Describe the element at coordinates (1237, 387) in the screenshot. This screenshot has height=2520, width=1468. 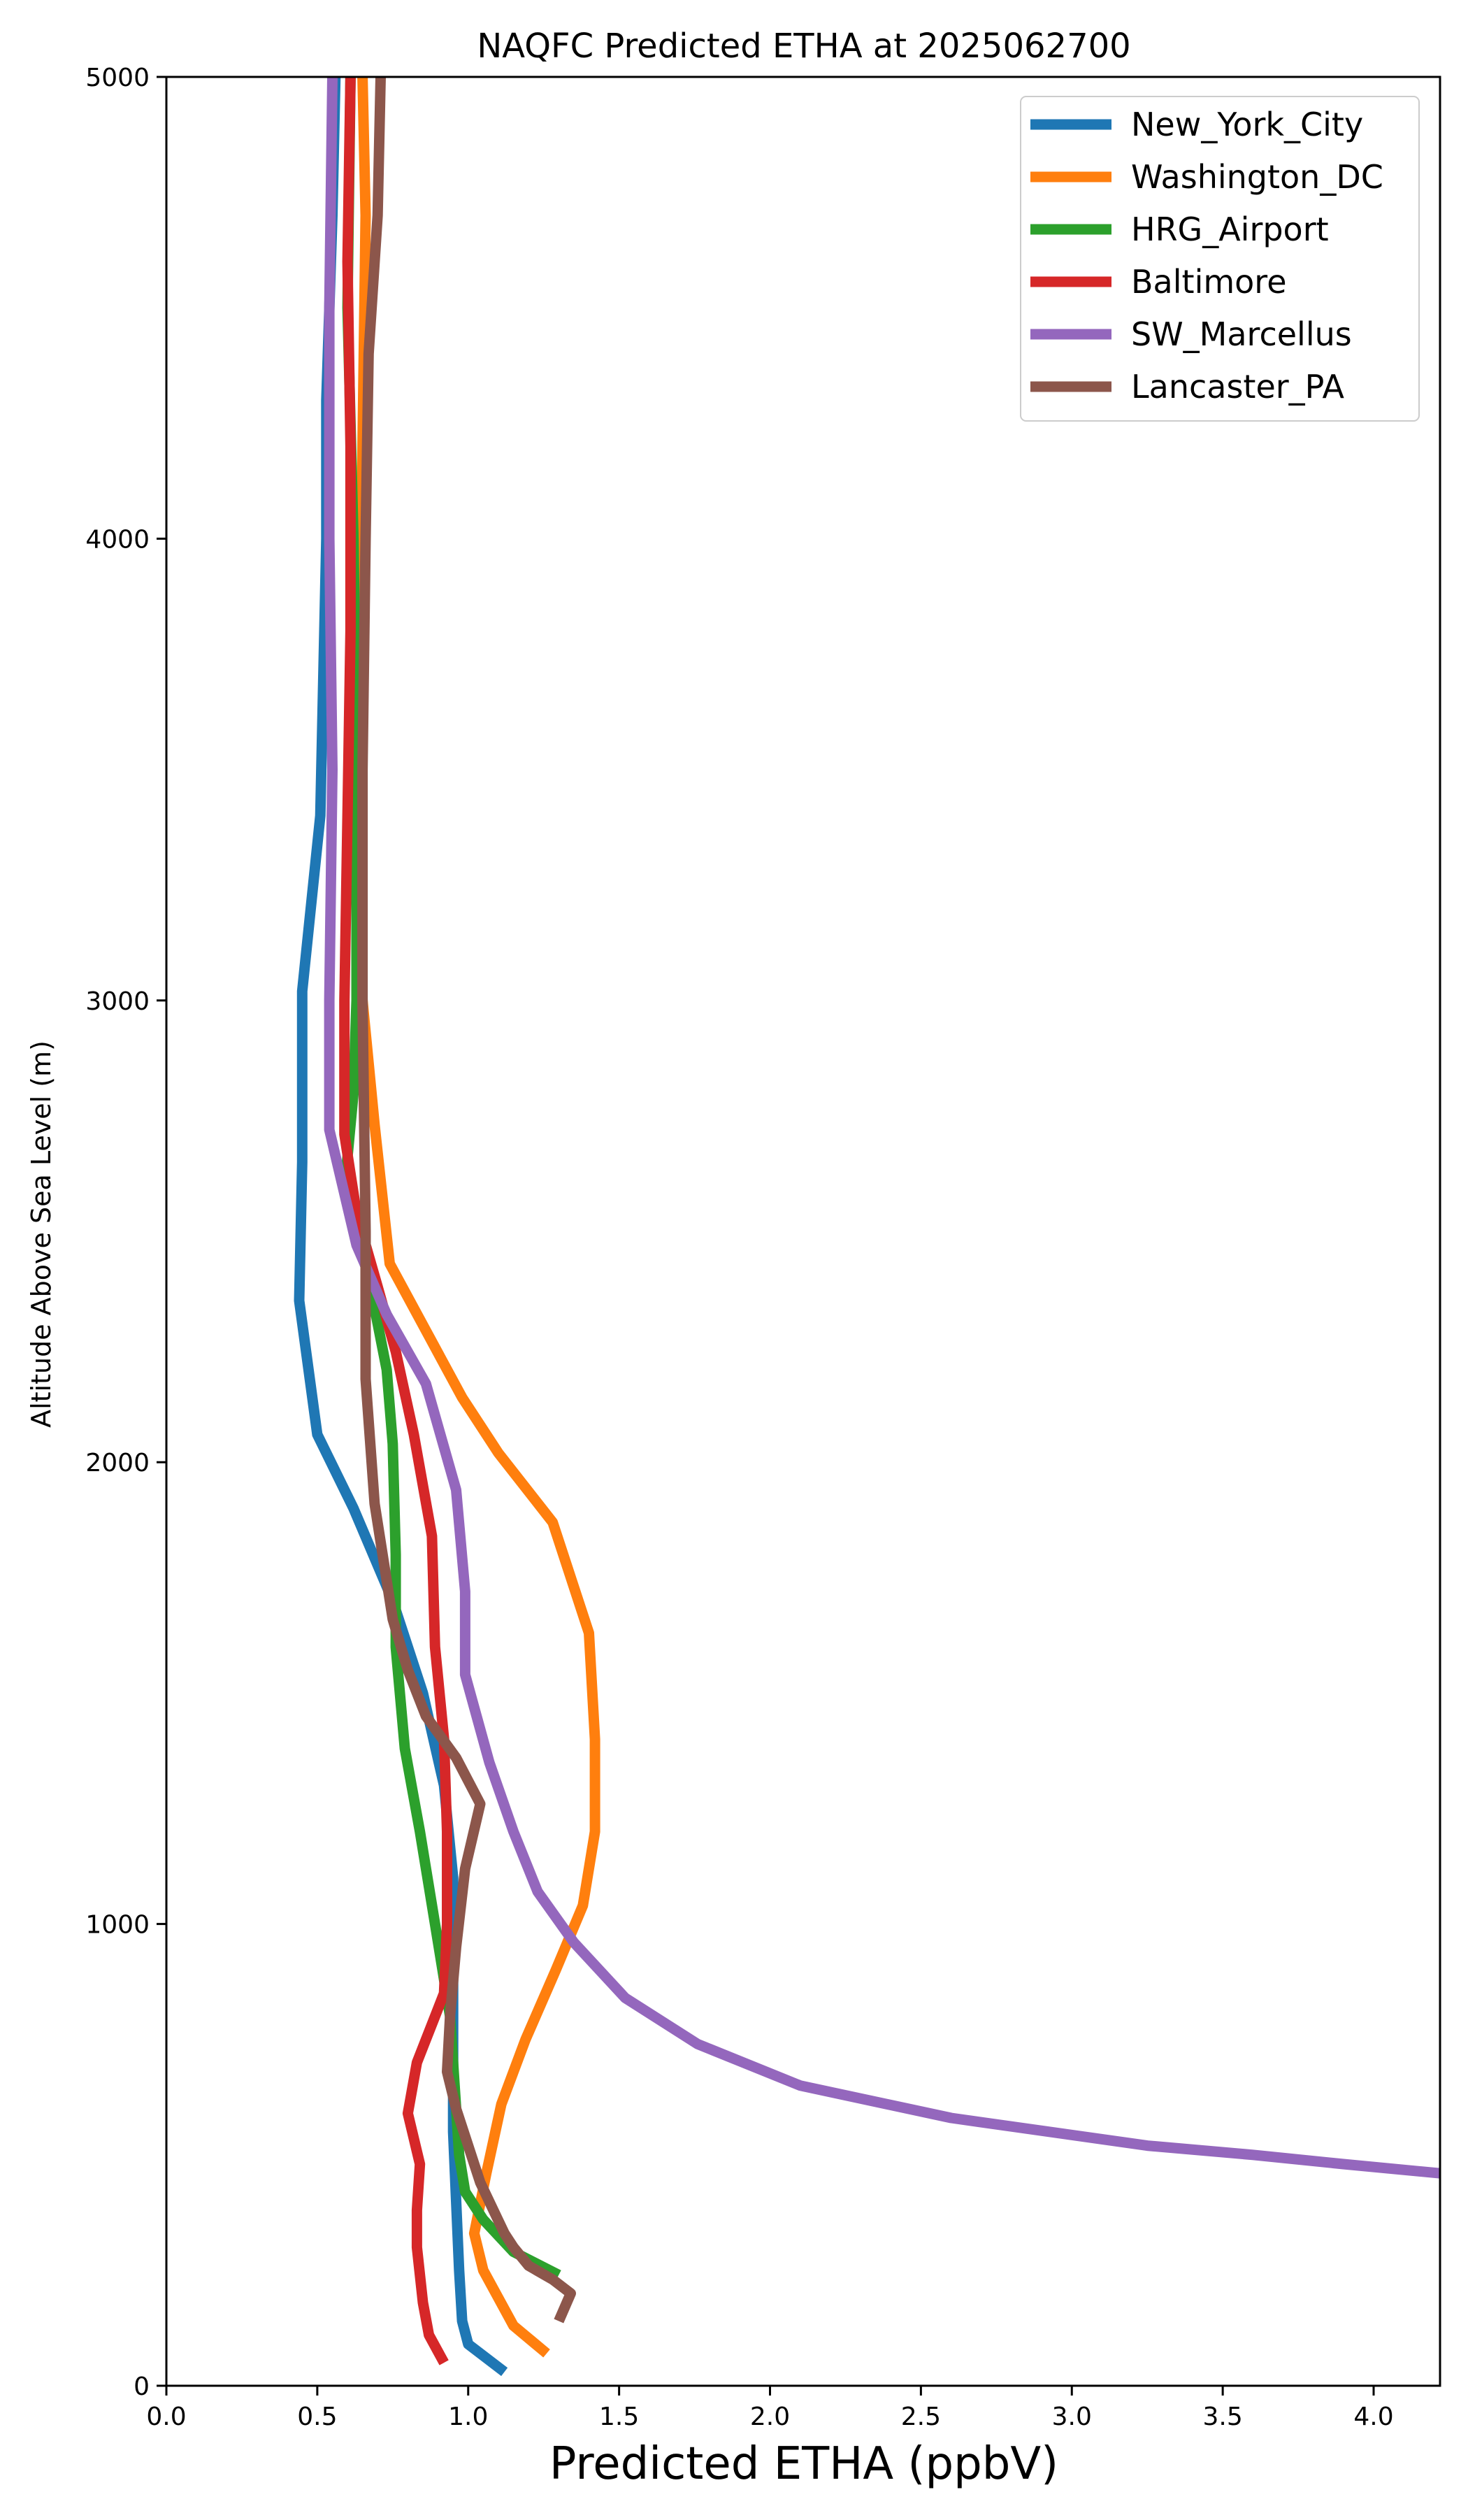
I see `legend-label: Lancaster_PA` at that location.